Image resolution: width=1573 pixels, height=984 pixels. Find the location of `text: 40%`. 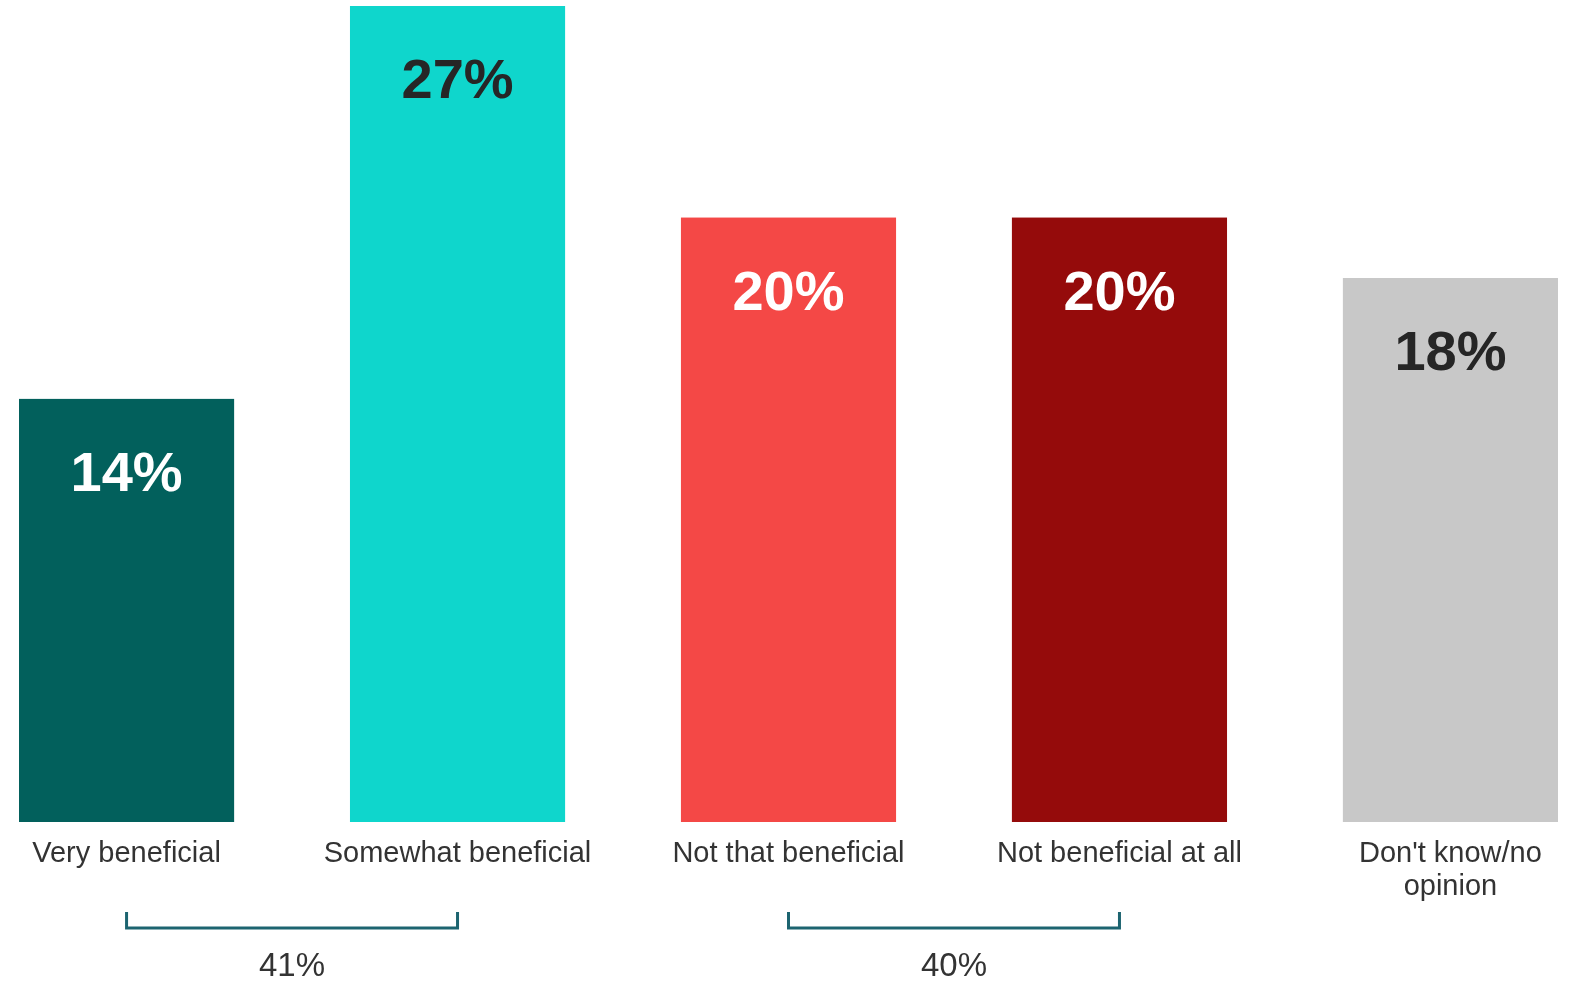

text: 40% is located at coordinates (954, 964).